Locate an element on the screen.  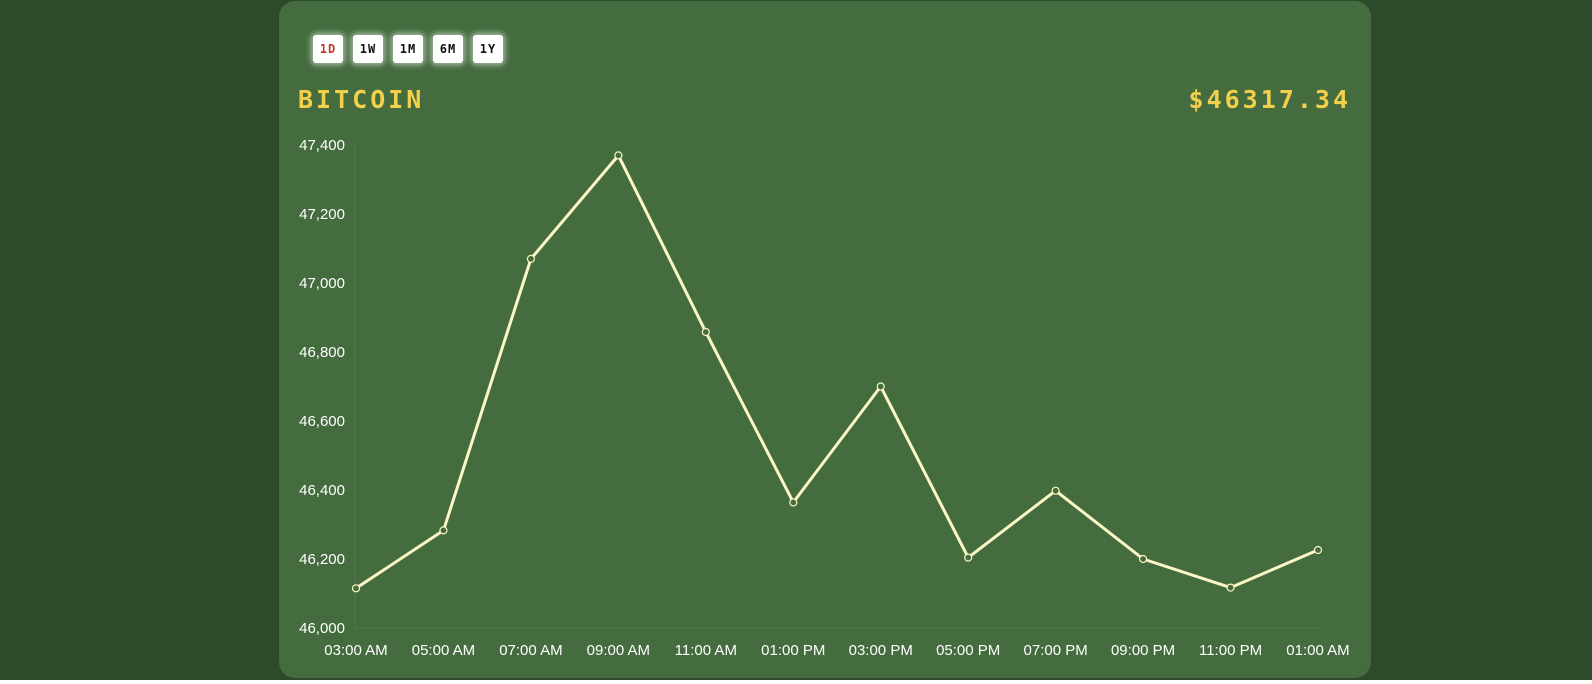
x-tick-label: 03:00 AM is located at coordinates (355, 650).